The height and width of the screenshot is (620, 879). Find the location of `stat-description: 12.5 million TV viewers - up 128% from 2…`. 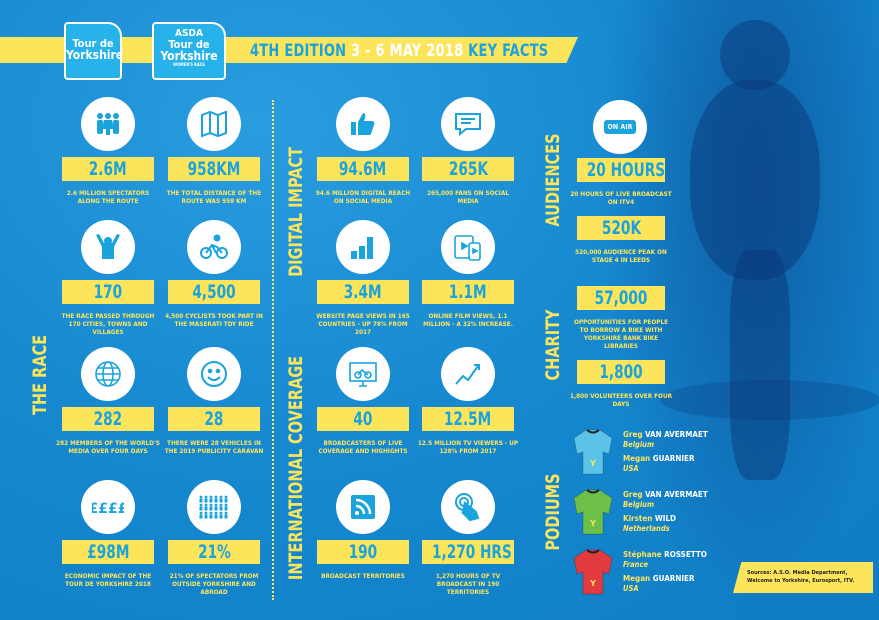

stat-description: 12.5 million TV viewers - up 128% from 2… is located at coordinates (468, 447).